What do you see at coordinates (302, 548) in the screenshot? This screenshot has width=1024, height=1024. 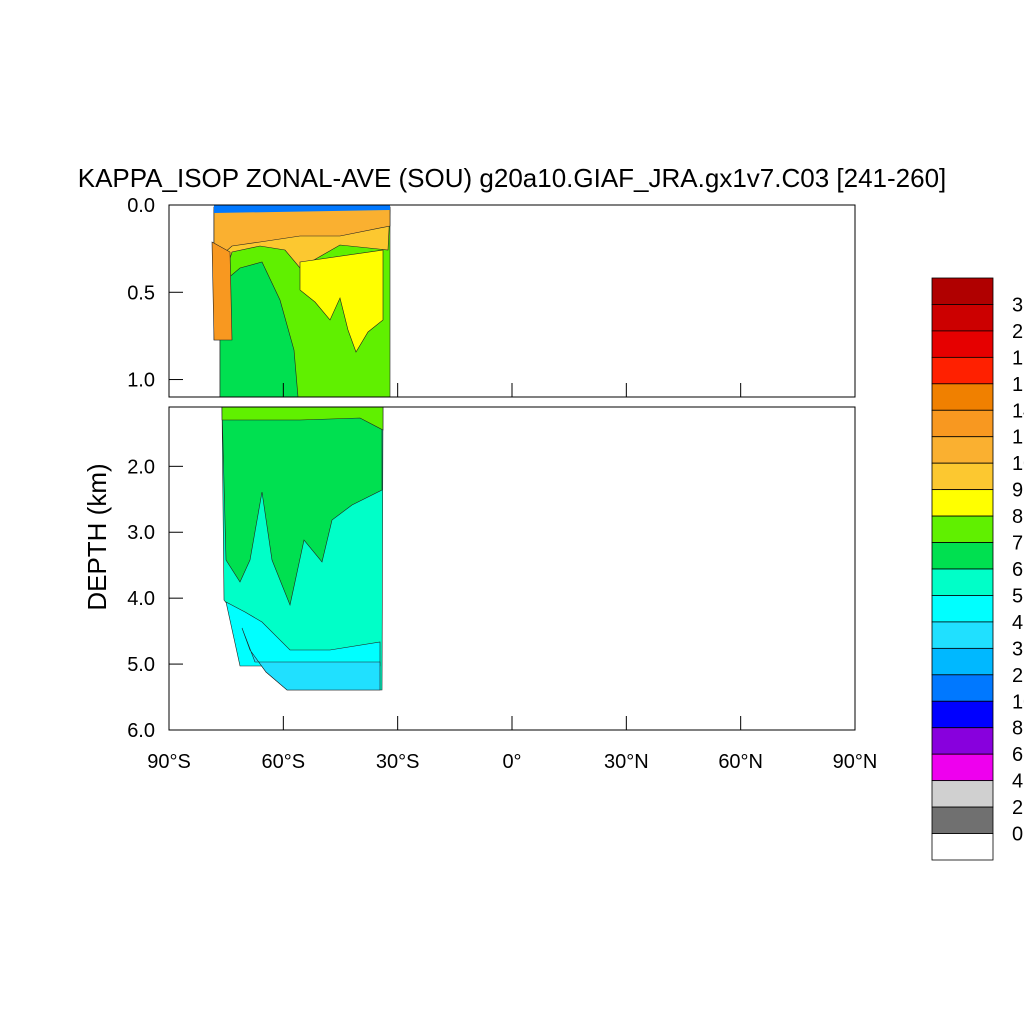 I see `contour-field-lower` at bounding box center [302, 548].